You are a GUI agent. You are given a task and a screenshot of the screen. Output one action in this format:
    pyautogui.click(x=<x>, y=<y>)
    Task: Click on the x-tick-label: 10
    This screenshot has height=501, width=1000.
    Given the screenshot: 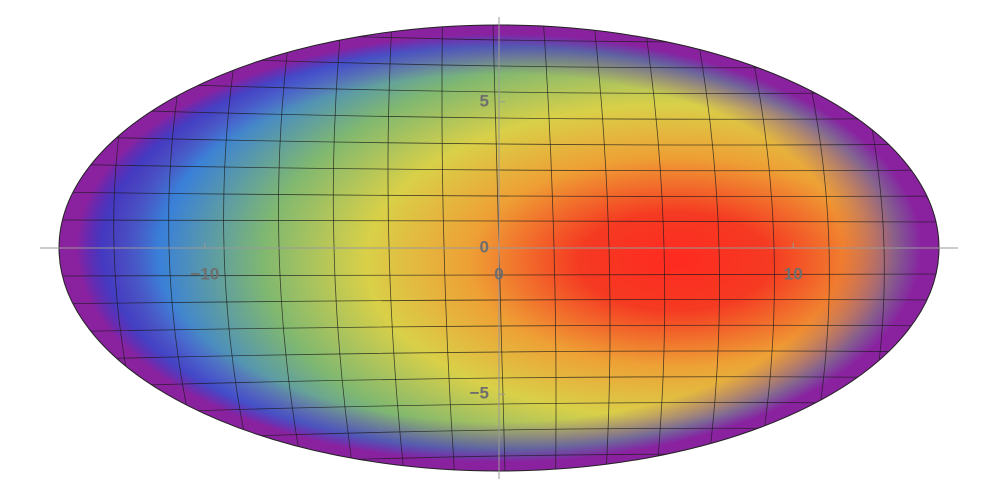 What is the action you would take?
    pyautogui.click(x=793, y=273)
    